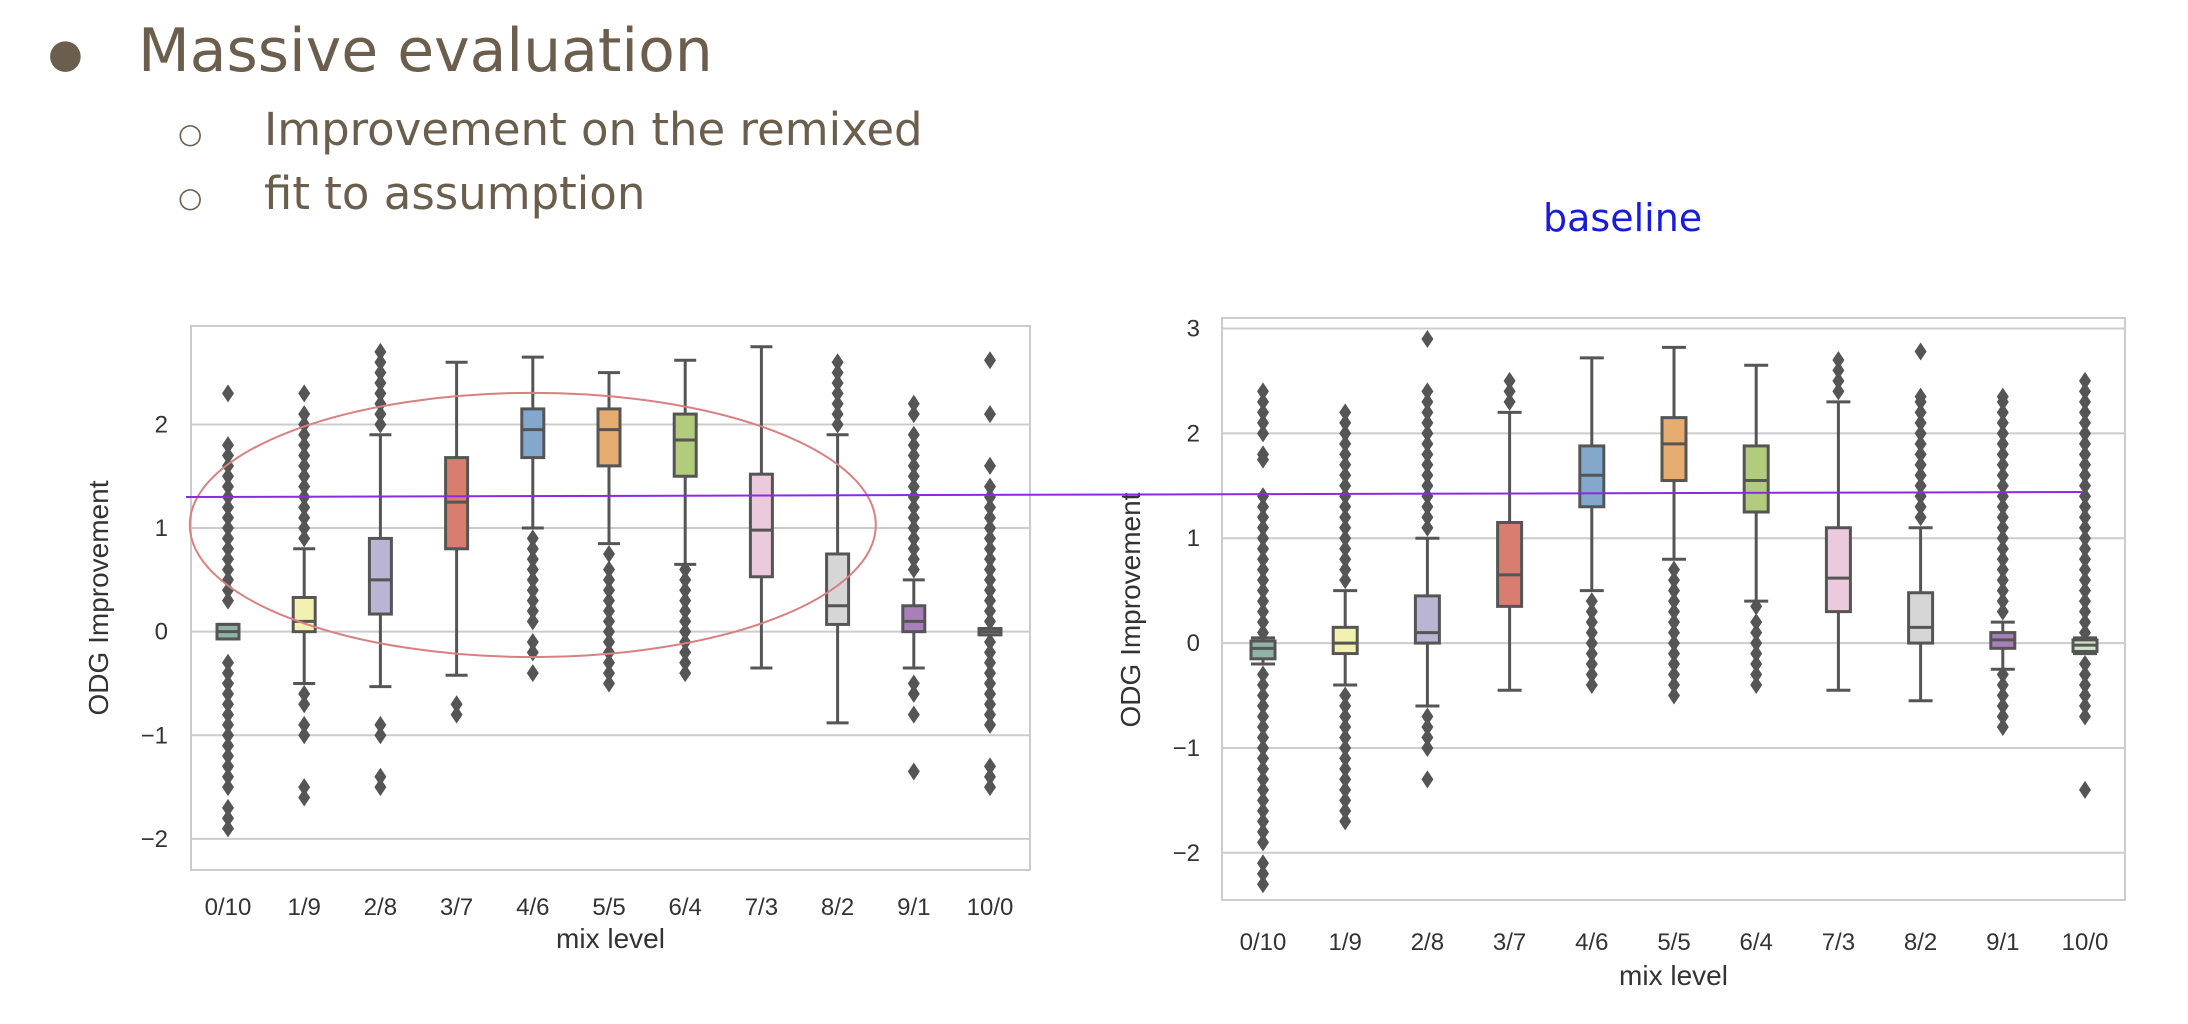  I want to click on y-tick-label: 1, so click(161, 528).